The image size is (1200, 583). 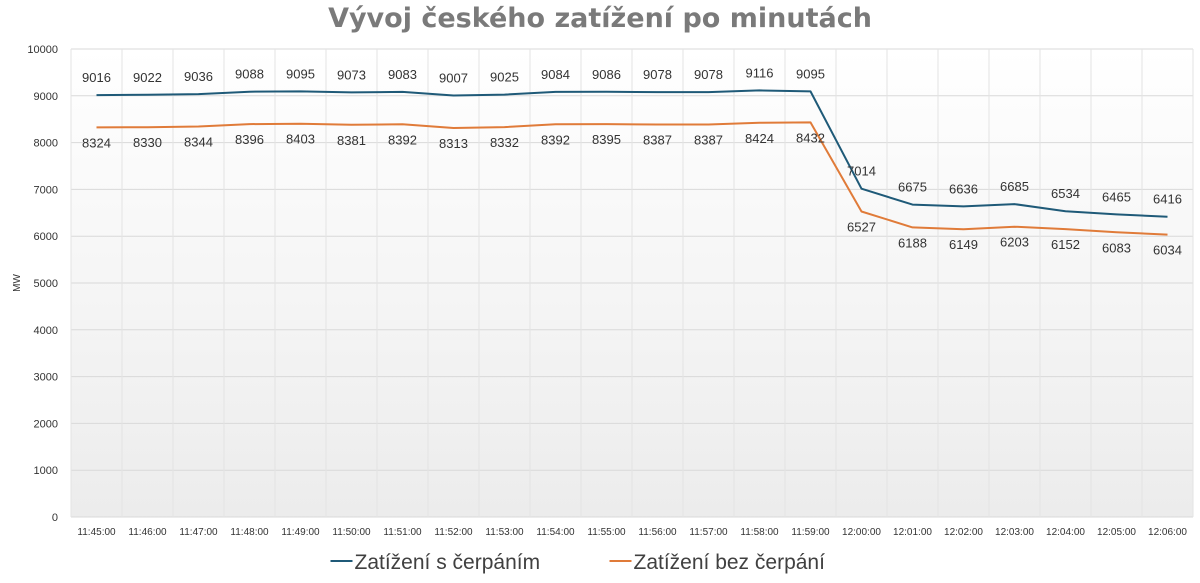 What do you see at coordinates (147, 77) in the screenshot?
I see `data-label-series-1: 9022` at bounding box center [147, 77].